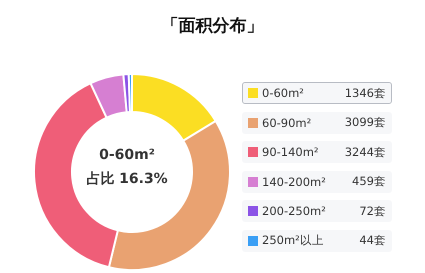 This screenshot has width=425, height=273. What do you see at coordinates (372, 240) in the screenshot?
I see `data-label: 44套` at bounding box center [372, 240].